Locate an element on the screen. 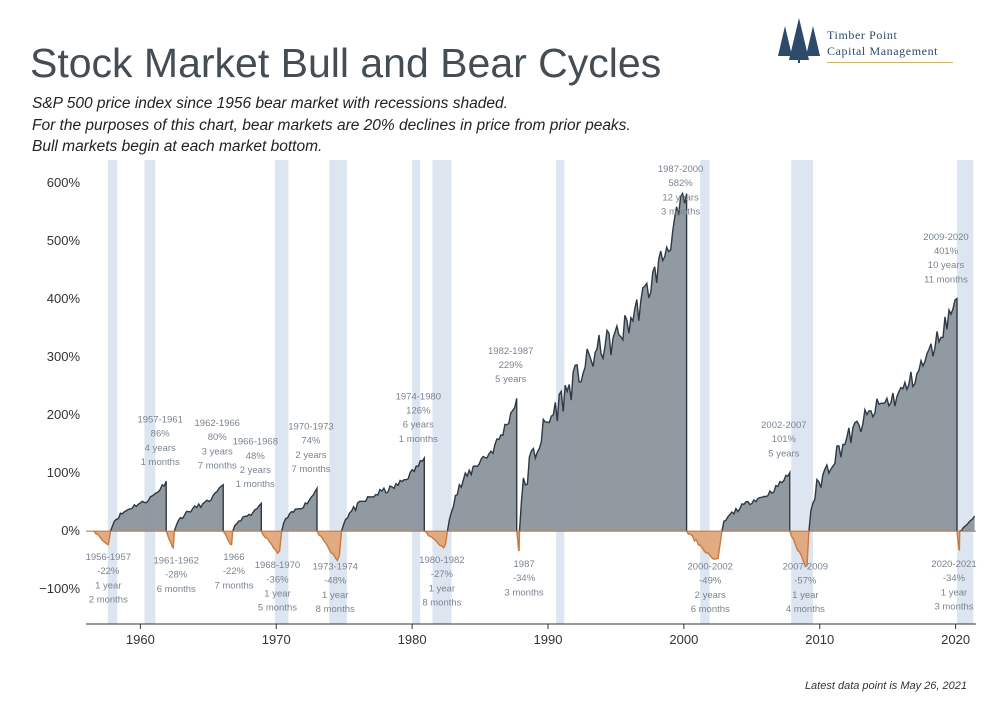 The width and height of the screenshot is (1005, 716). bear-annotation: 1966 is located at coordinates (233, 557).